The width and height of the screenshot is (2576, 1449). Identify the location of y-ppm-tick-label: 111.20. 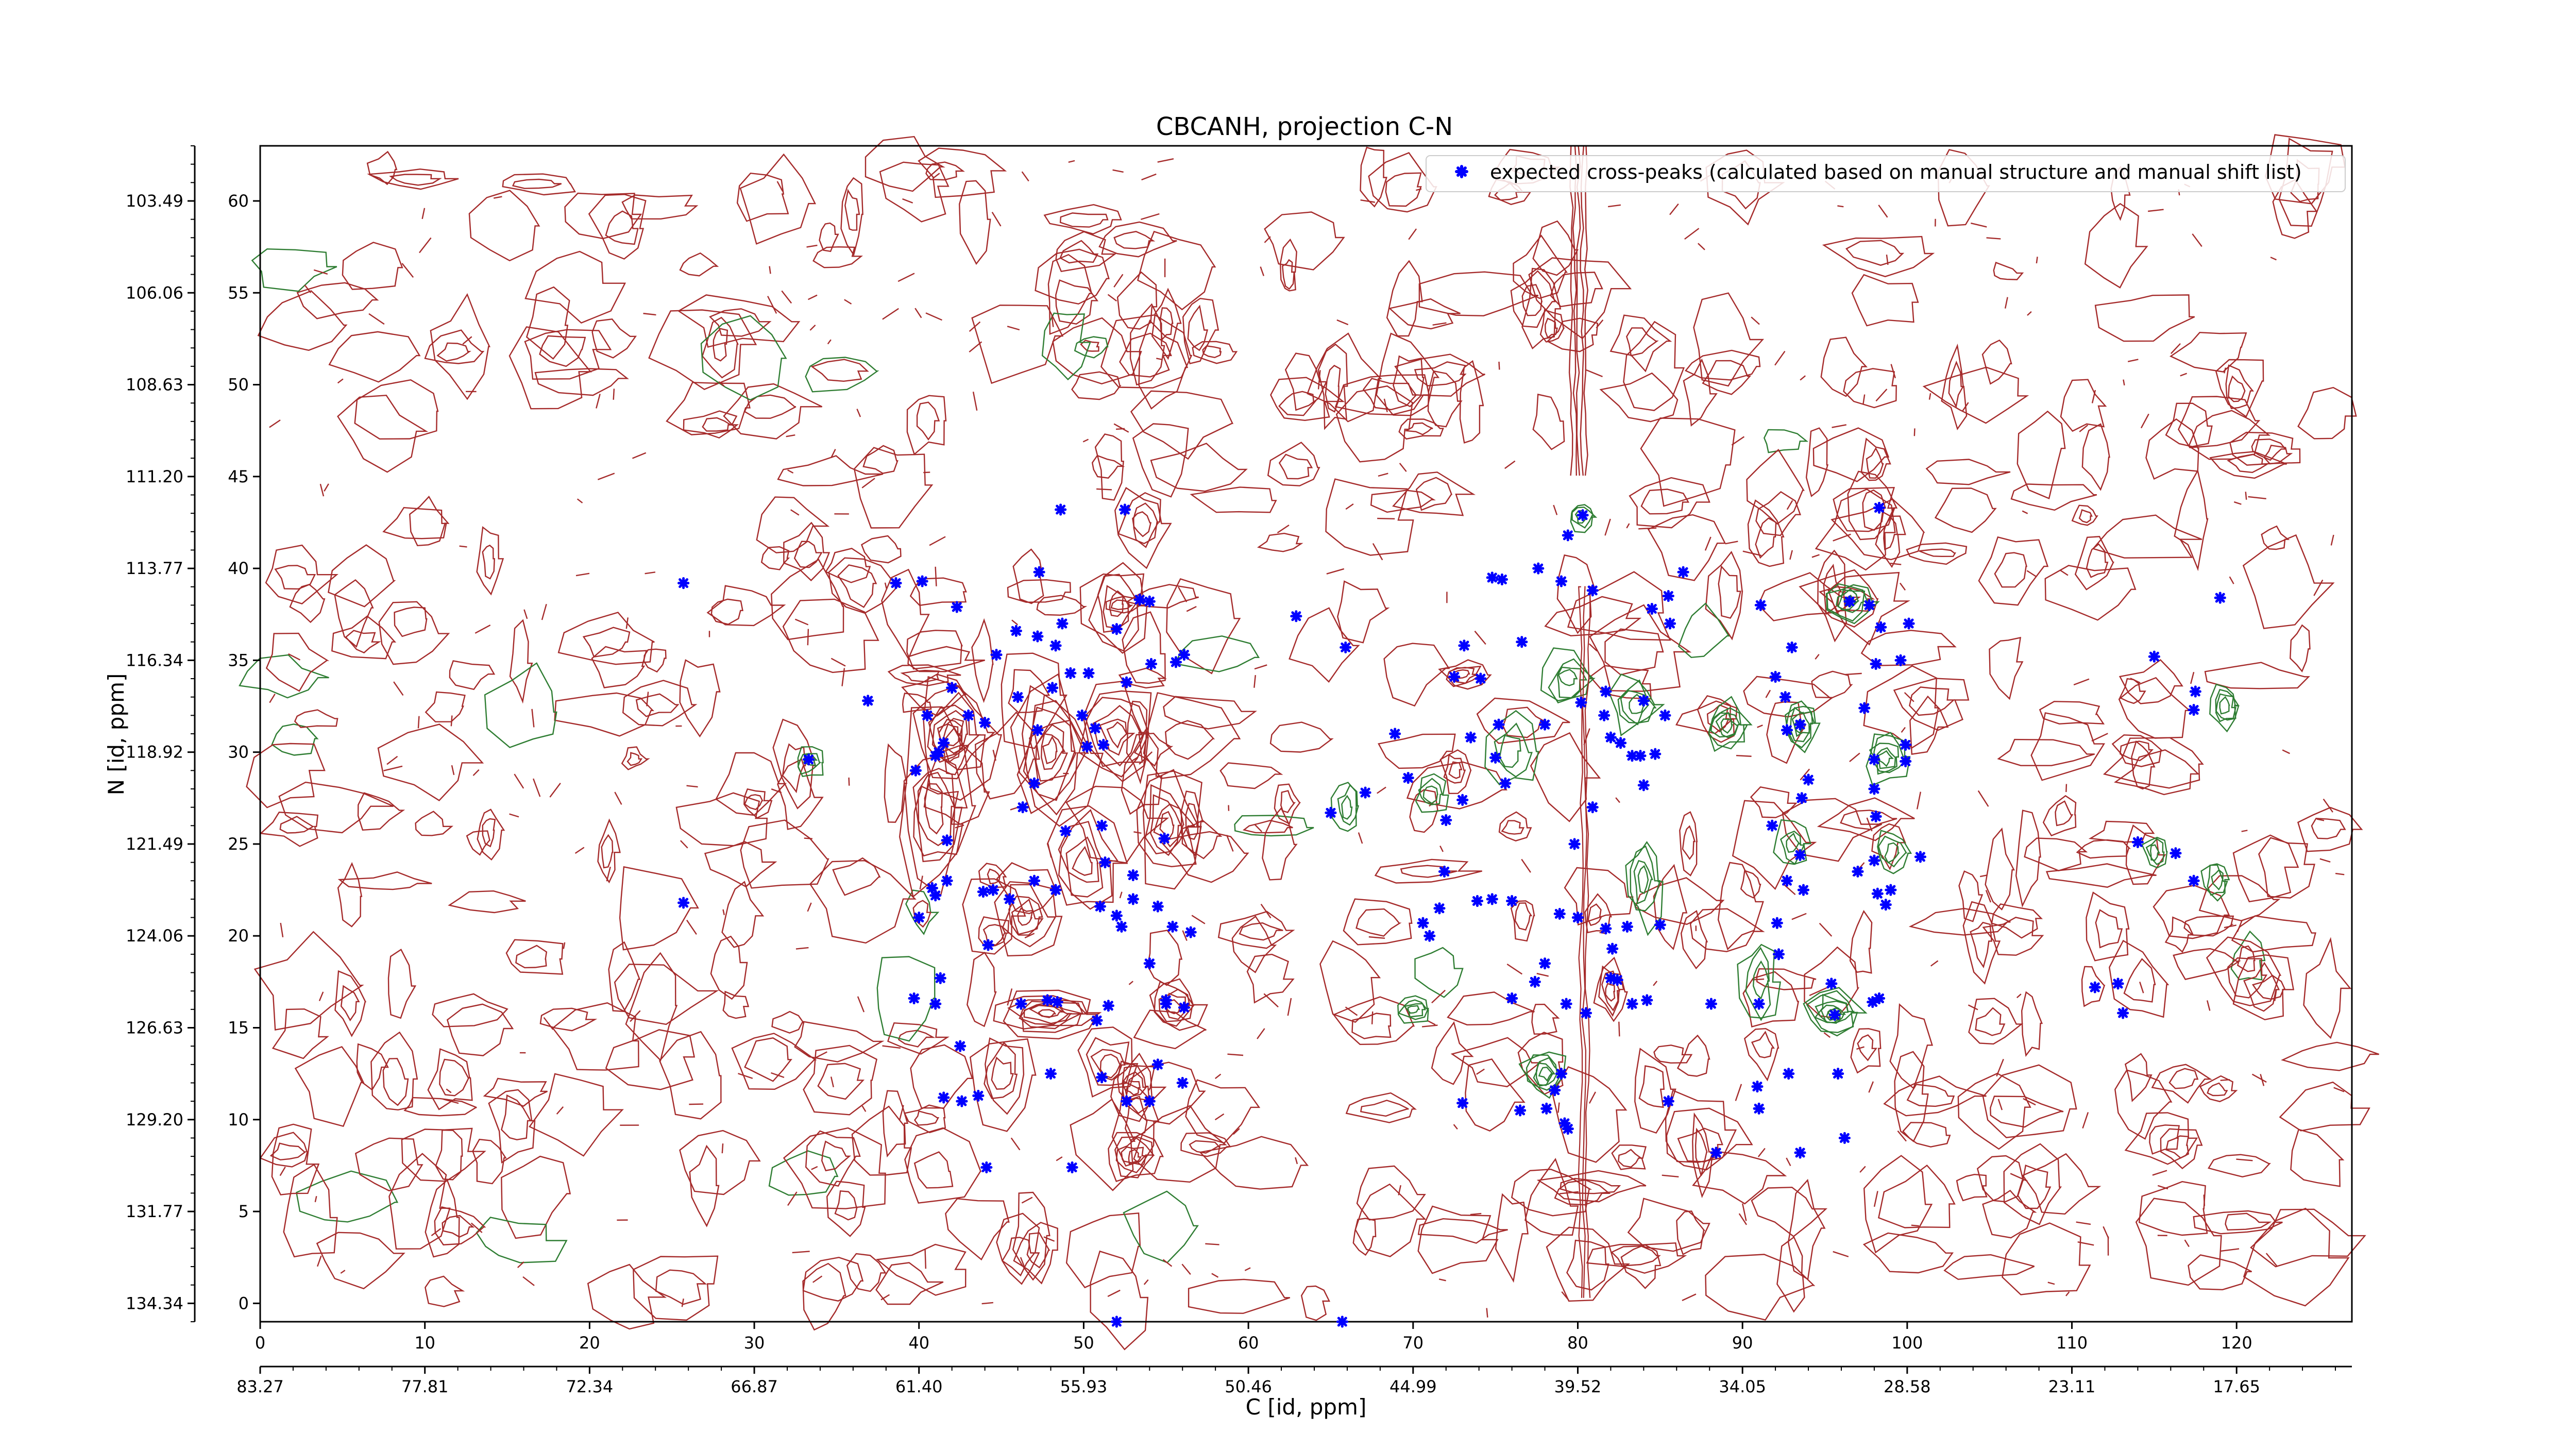
(154, 476).